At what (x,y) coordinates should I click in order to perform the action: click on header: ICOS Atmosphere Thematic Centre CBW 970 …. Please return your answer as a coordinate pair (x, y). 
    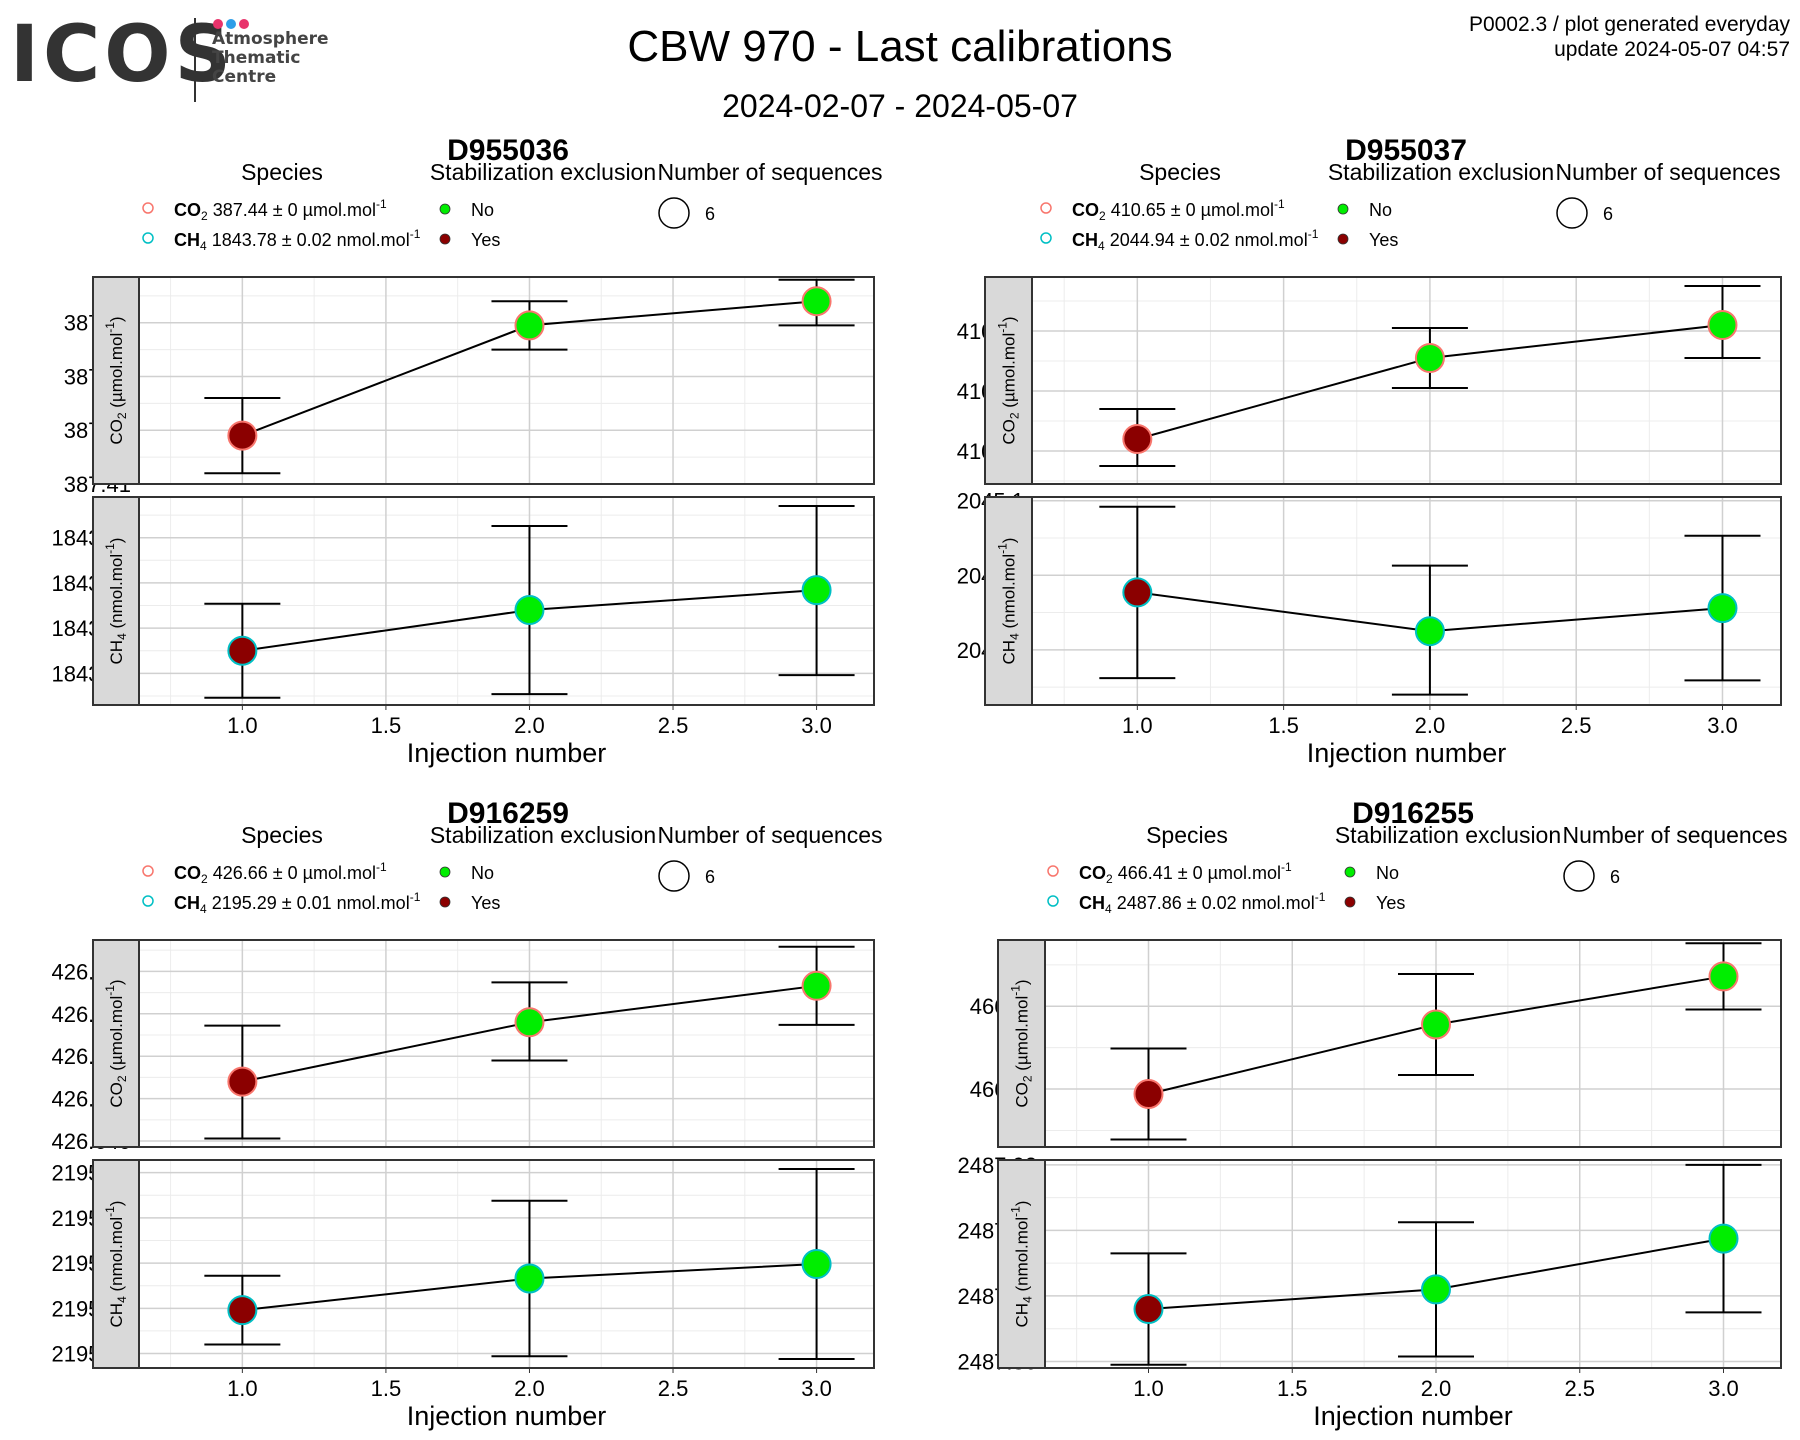
    Looking at the image, I should click on (900, 65).